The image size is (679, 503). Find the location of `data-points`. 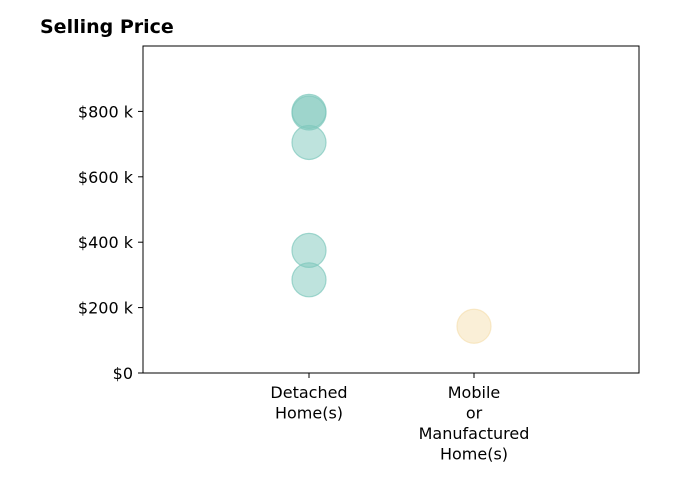

data-points is located at coordinates (391, 218).